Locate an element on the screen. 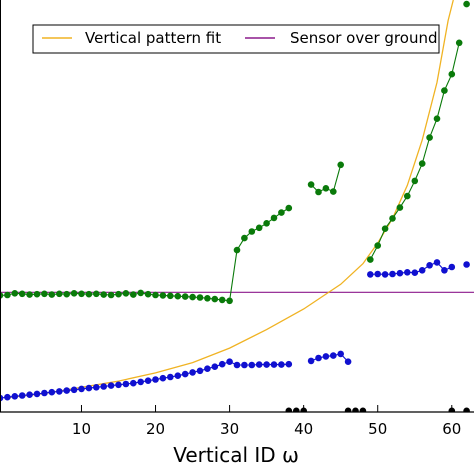 This screenshot has height=474, width=474. x-tick-label: 50 is located at coordinates (377, 429).